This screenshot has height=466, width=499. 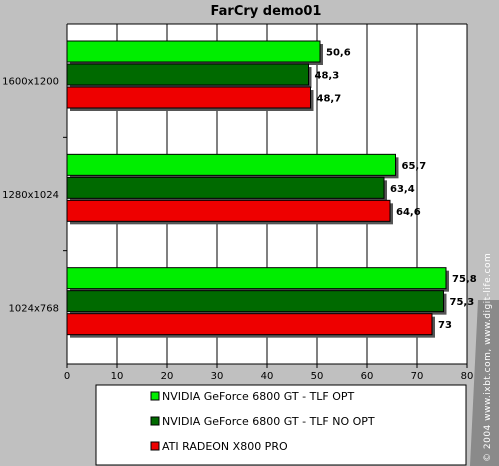 I want to click on watermark-text: © 2004 www.ixbt.com, www.digit-life.com, so click(x=488, y=357).